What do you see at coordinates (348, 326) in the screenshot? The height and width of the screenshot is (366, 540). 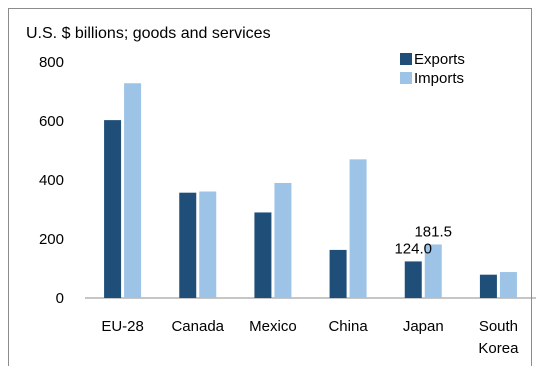 I see `x-tick-label: China` at bounding box center [348, 326].